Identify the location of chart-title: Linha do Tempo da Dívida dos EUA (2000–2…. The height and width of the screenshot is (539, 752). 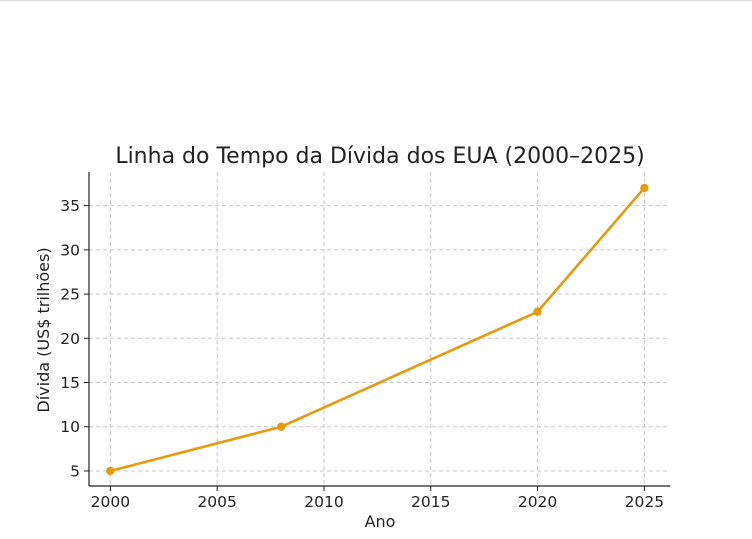
(379, 156).